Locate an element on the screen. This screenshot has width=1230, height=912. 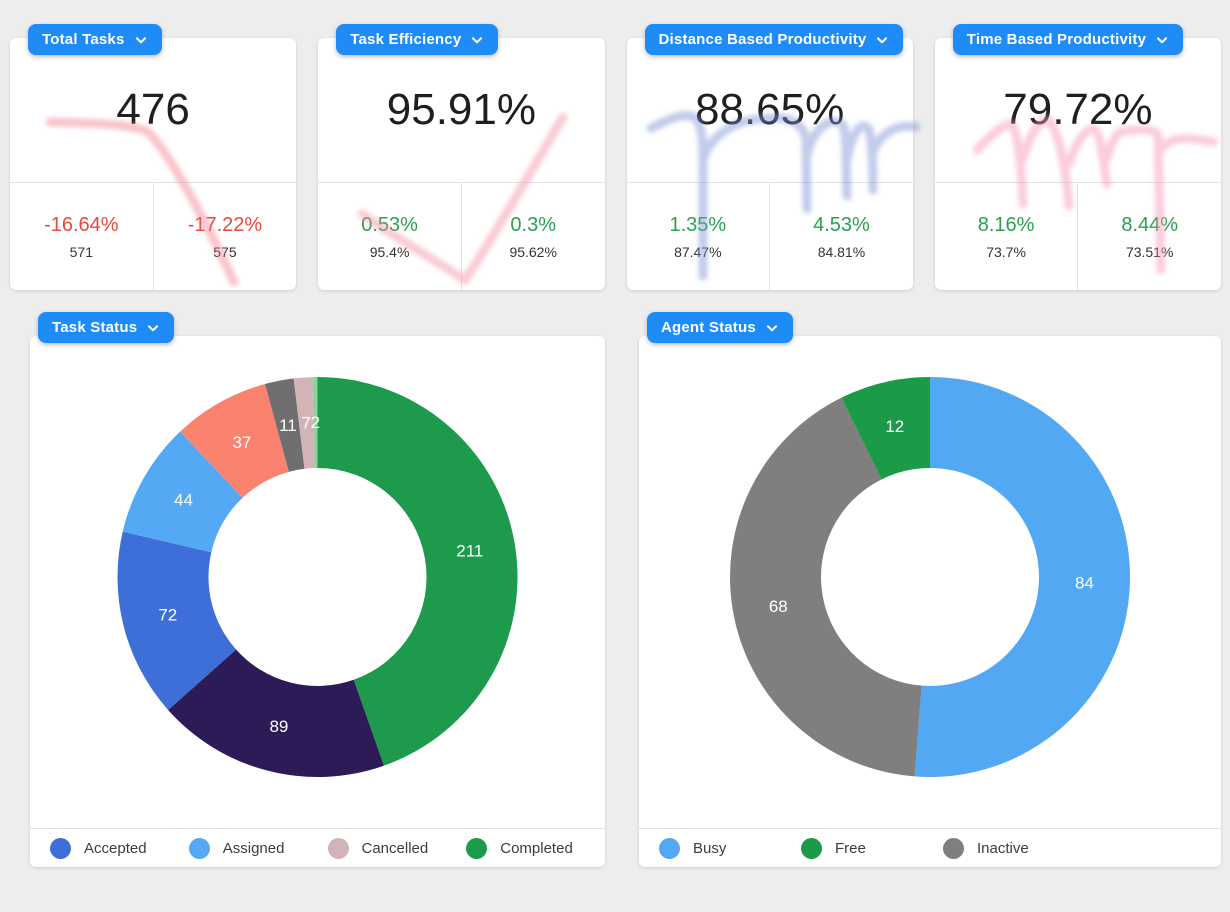
donut-slice-accepted is located at coordinates (177, 620).